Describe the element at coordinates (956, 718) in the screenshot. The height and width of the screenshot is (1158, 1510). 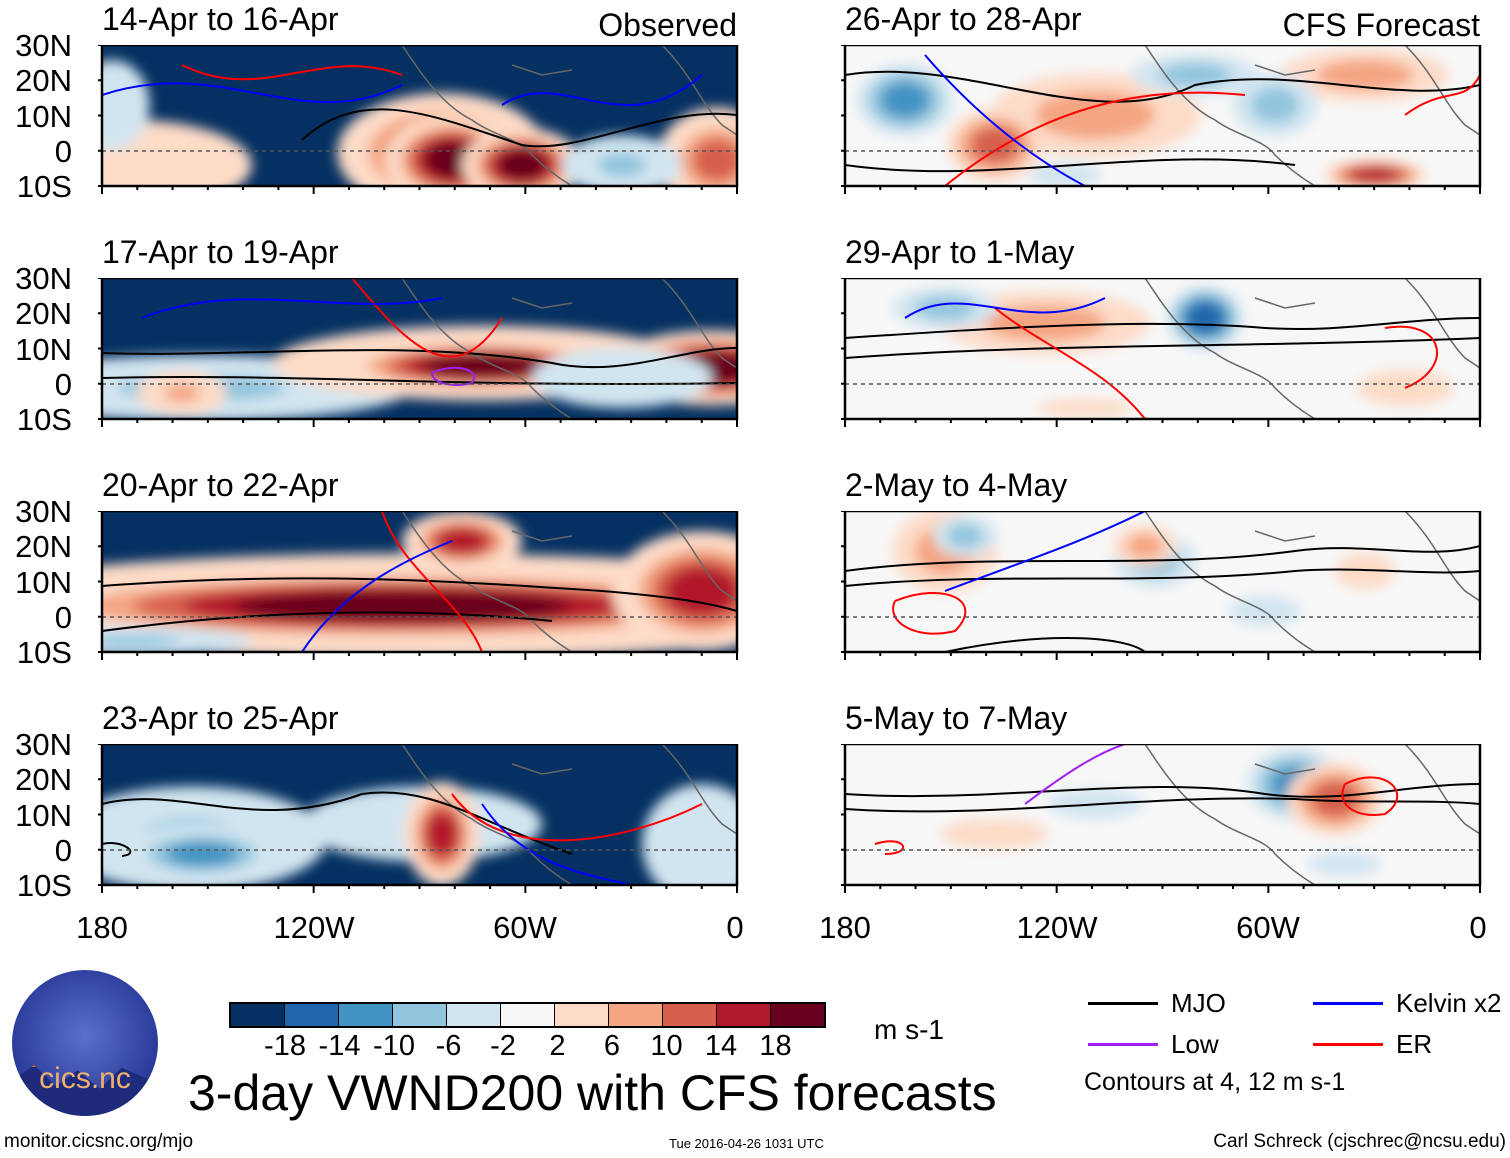
I see `panel-title: 5-May to 7-May` at that location.